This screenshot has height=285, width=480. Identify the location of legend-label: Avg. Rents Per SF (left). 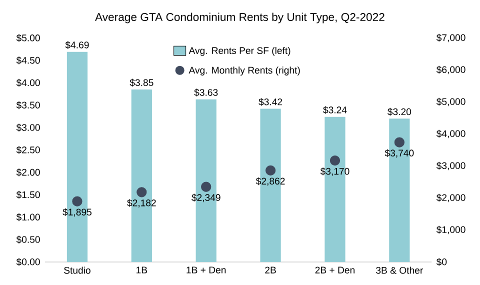
(239, 51).